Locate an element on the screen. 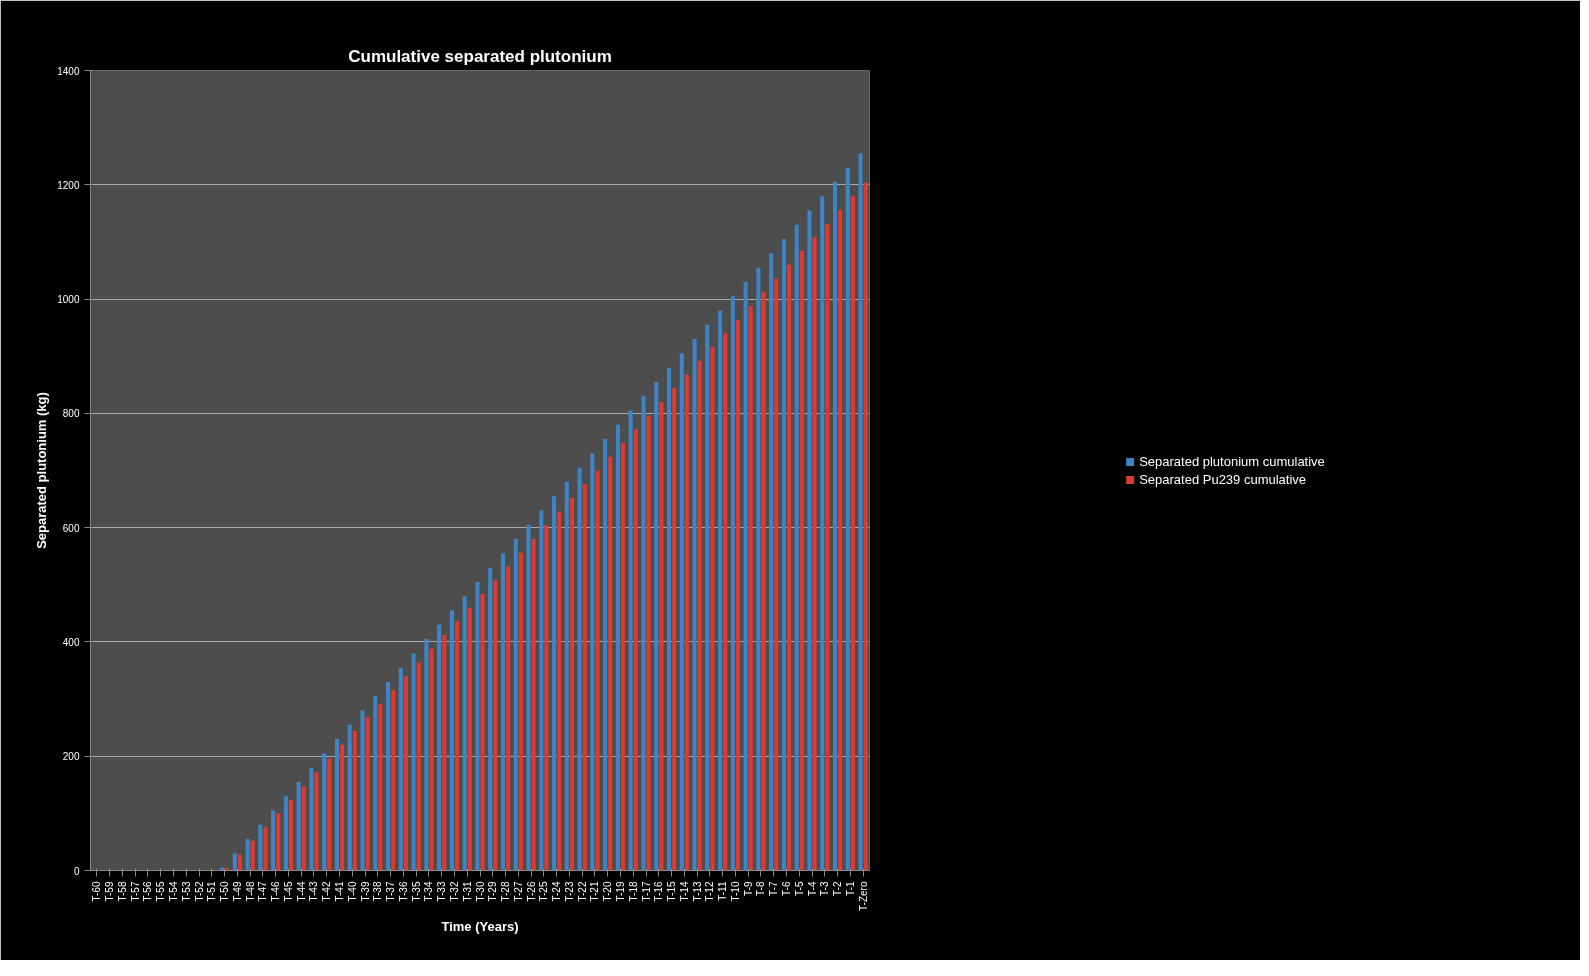  x-axis-title: Time (Years) is located at coordinates (480, 926).